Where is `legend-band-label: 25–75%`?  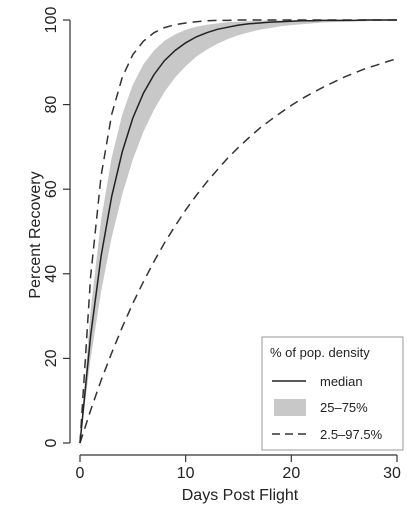 legend-band-label: 25–75% is located at coordinates (344, 407).